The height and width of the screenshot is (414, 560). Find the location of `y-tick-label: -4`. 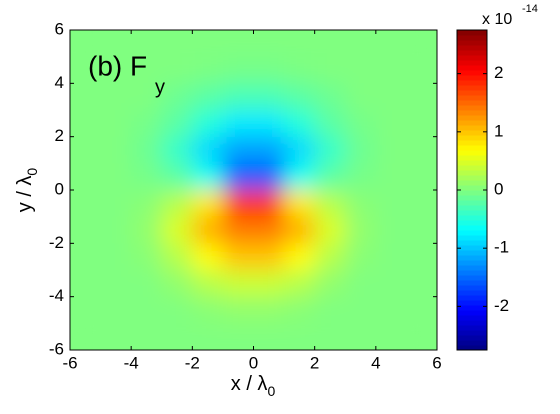

y-tick-label: -4 is located at coordinates (56, 295).